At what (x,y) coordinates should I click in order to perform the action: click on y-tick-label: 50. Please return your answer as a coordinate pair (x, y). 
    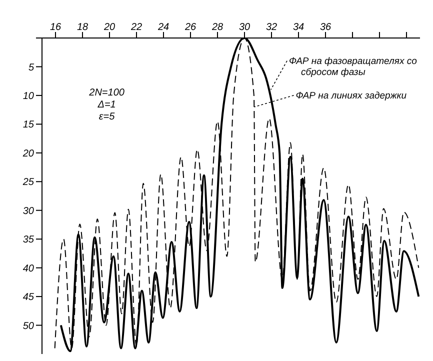
    Looking at the image, I should click on (28, 326).